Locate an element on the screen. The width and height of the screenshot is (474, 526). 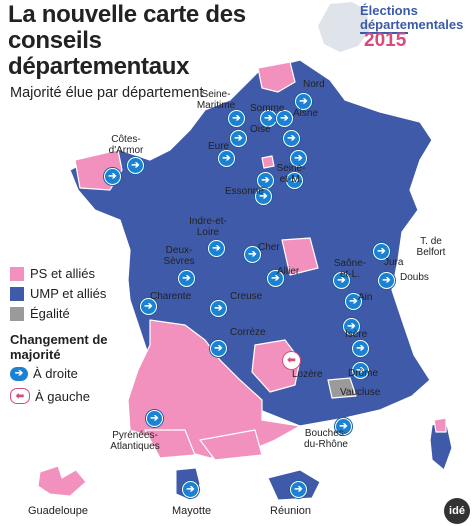
label-pyrenees-atlantiques: Pyrénées-Atlantiques is located at coordinates (135, 441).